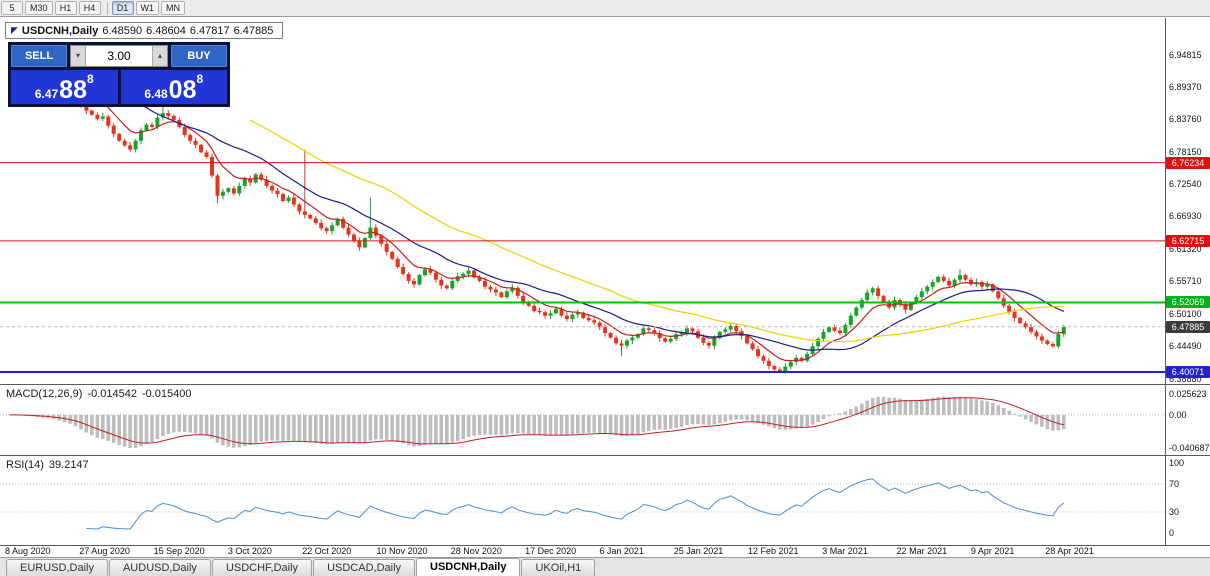 The image size is (1210, 576). What do you see at coordinates (122, 8) in the screenshot?
I see `timeframe-button-d1: D1` at bounding box center [122, 8].